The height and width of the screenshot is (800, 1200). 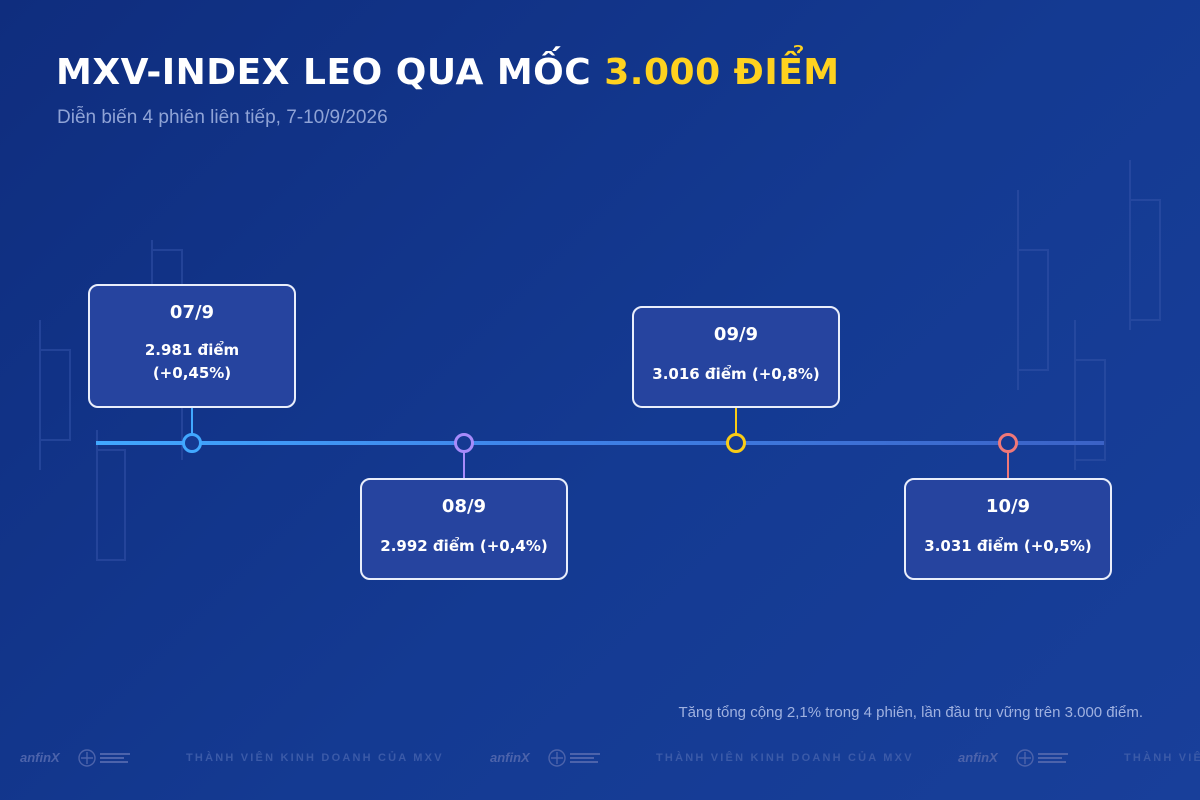 What do you see at coordinates (1162, 758) in the screenshot?
I see `footer-member-text-cut: THÀNH VIÊN` at bounding box center [1162, 758].